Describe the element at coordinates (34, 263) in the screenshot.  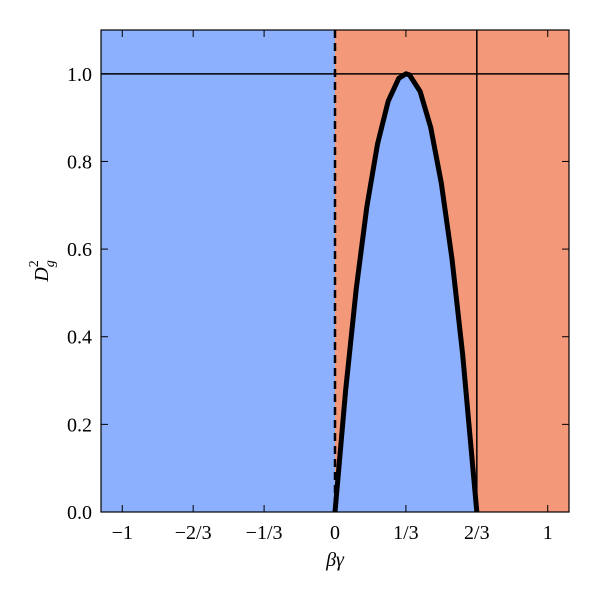
I see `y-label-sup: 2` at that location.